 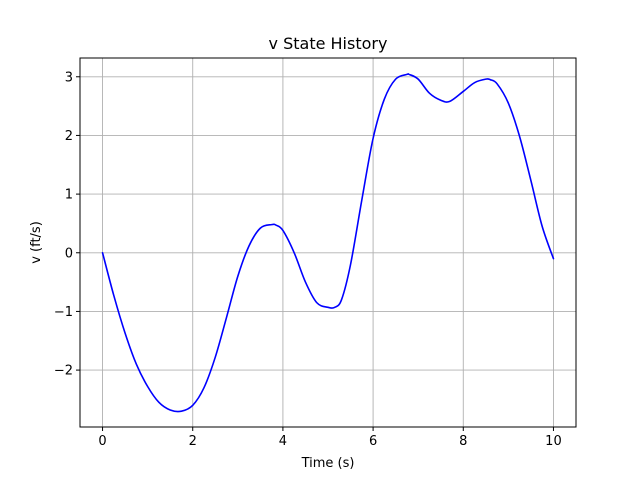 I want to click on y-tick-label: 3, so click(x=69, y=77).